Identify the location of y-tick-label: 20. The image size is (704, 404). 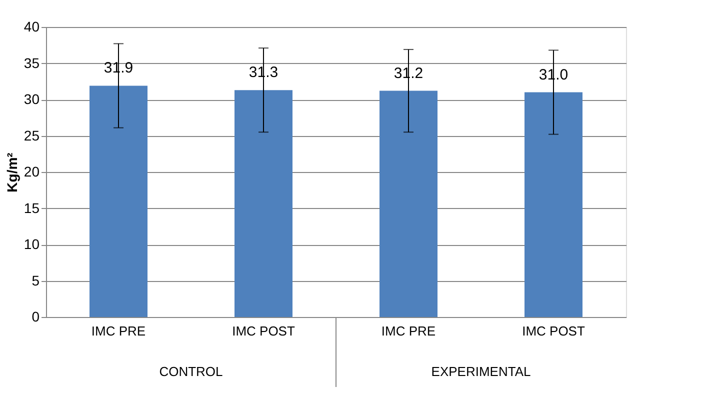
(32, 172).